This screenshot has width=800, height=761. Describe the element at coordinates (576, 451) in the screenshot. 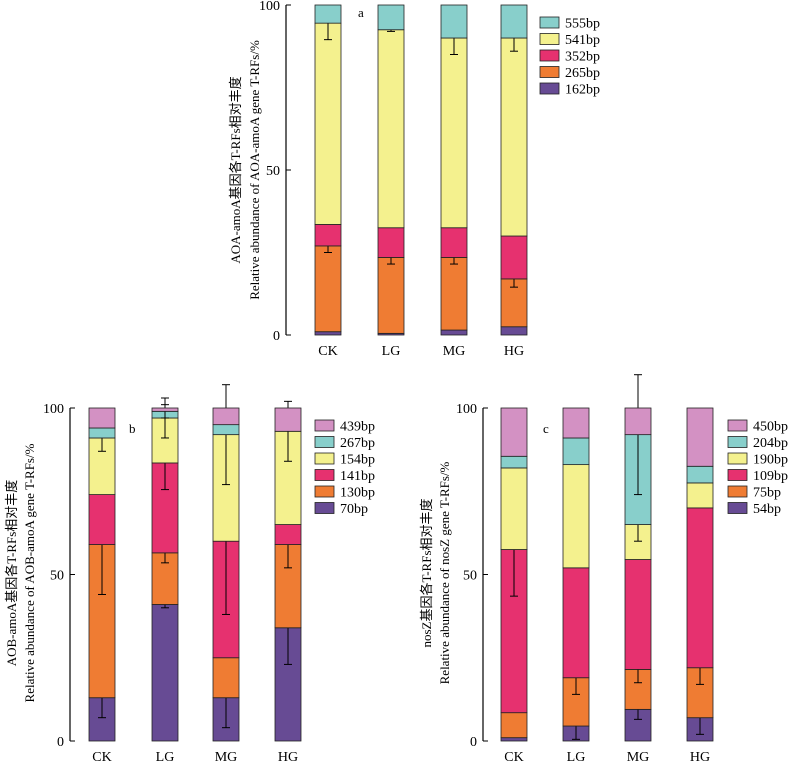

I see `panel-c-bar-LG-204bp` at that location.